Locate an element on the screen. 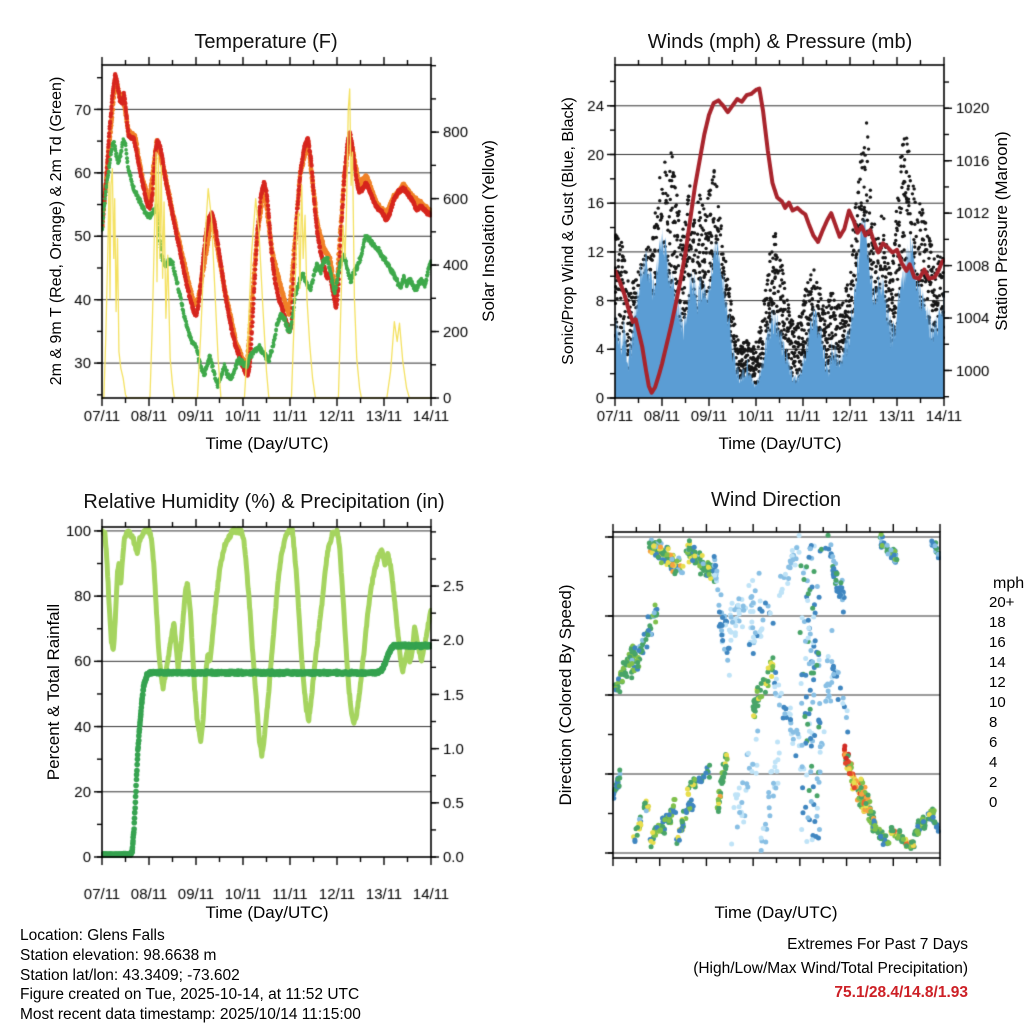 The height and width of the screenshot is (1024, 1024). colorbar-label: 16 is located at coordinates (997, 642).